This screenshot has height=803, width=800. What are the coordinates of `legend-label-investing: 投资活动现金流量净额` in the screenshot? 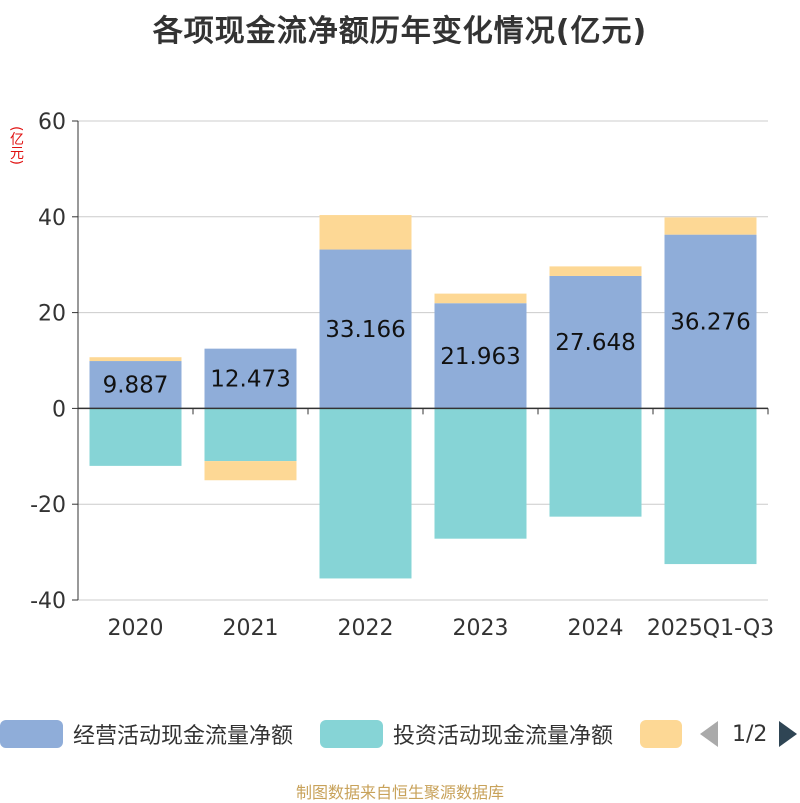 It's located at (503, 736).